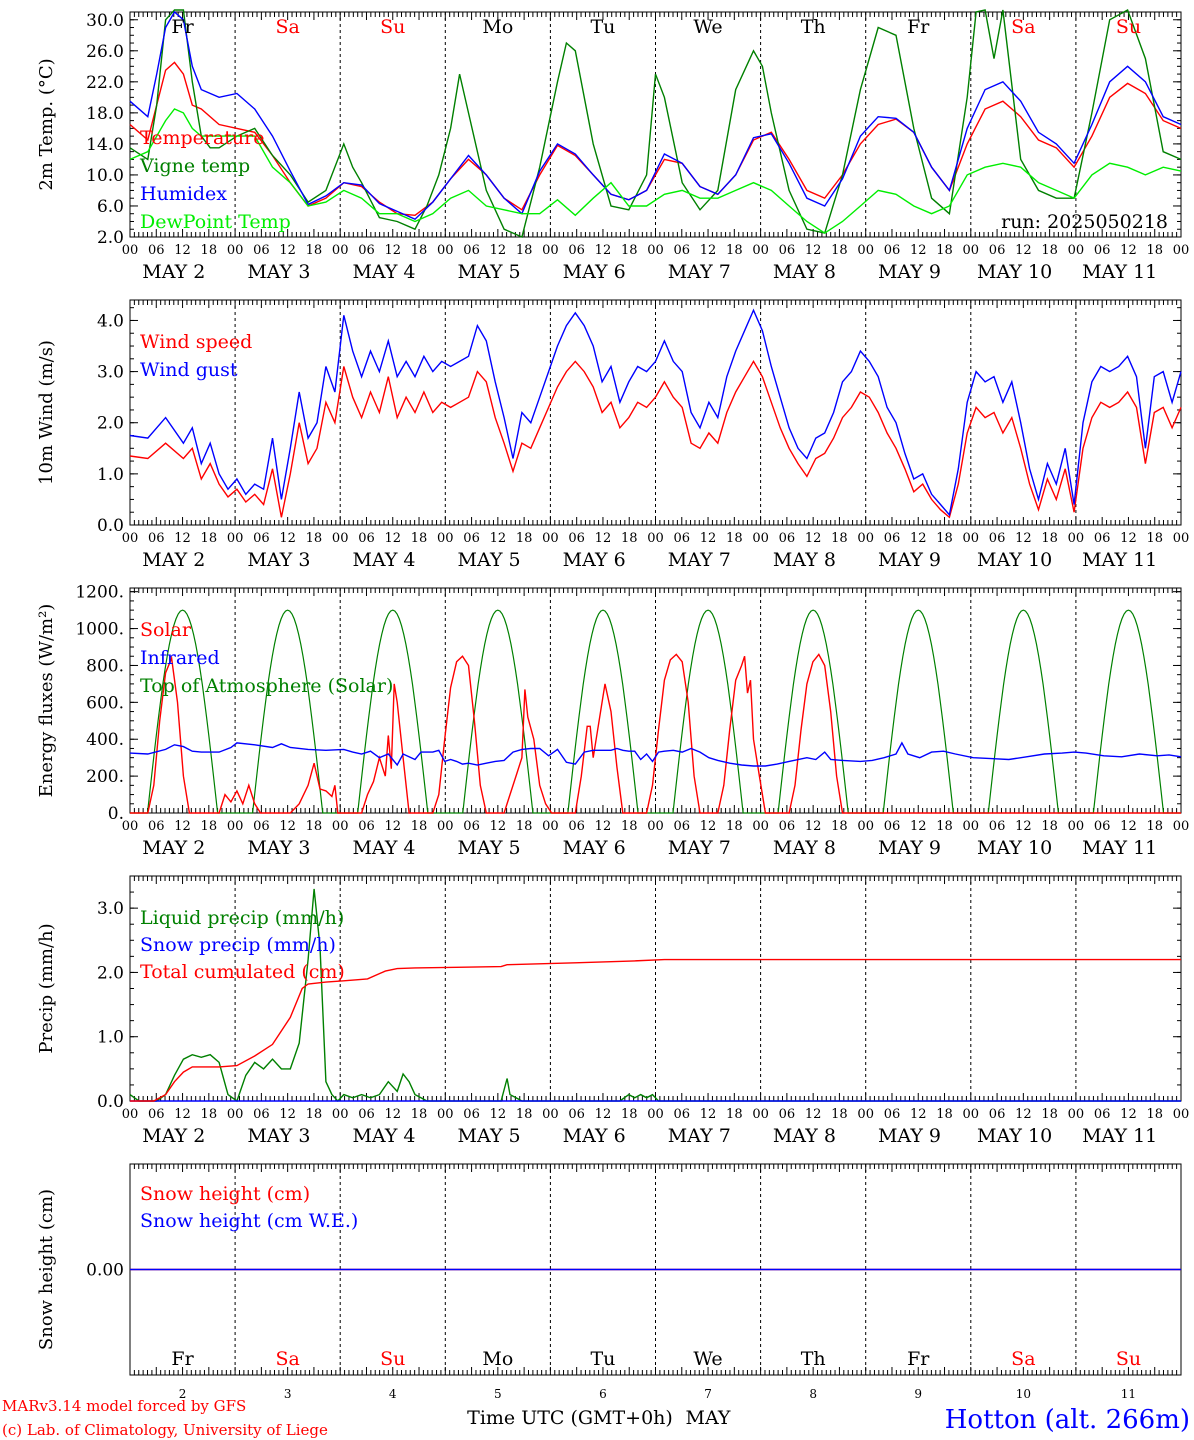  I want to click on series-vigne-temp, so click(655, 123).